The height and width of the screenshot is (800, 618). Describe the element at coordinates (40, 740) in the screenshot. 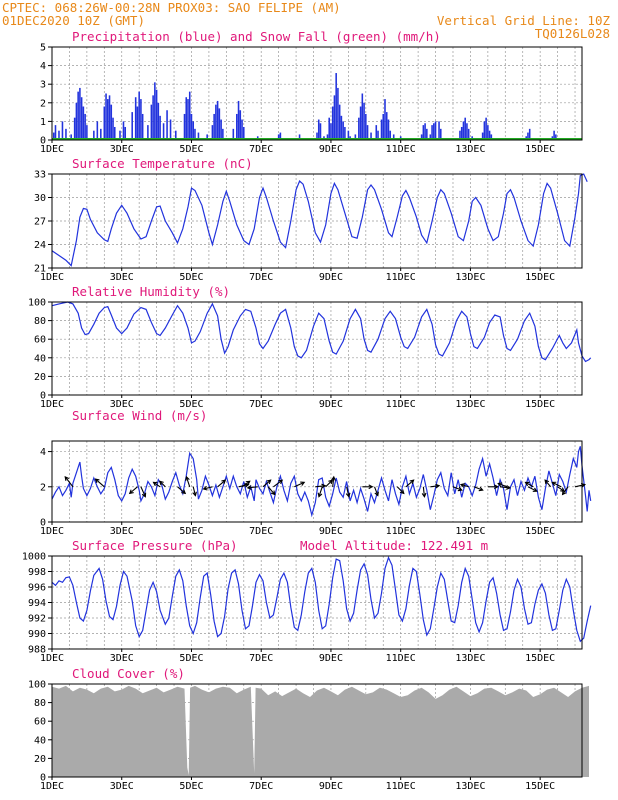

I see `y-tick-label: 40` at that location.